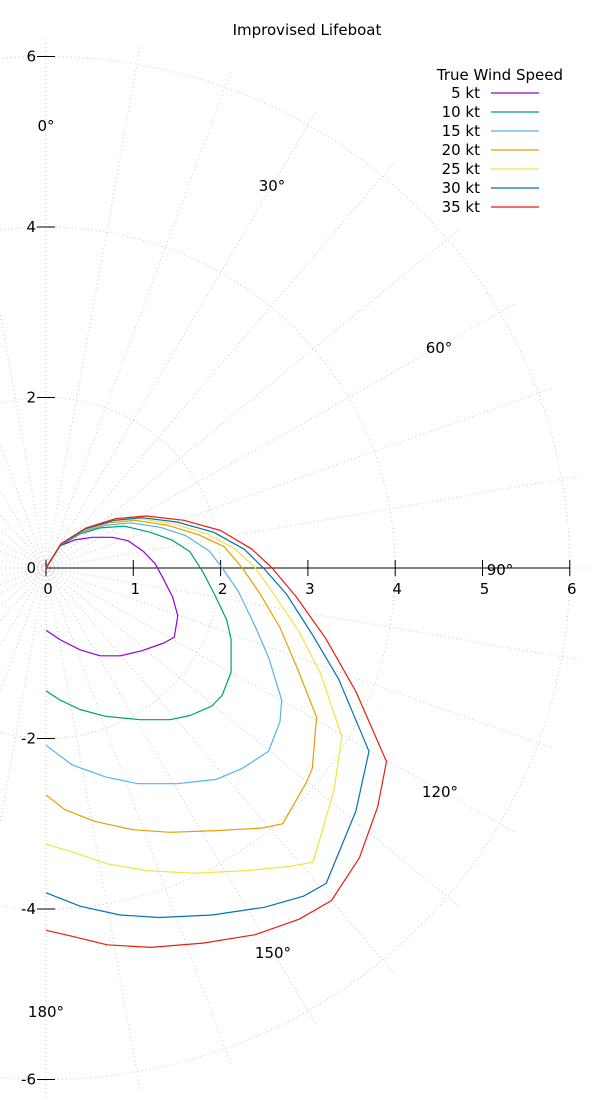  Describe the element at coordinates (48, 589) in the screenshot. I see `x-tick-label: 0` at that location.